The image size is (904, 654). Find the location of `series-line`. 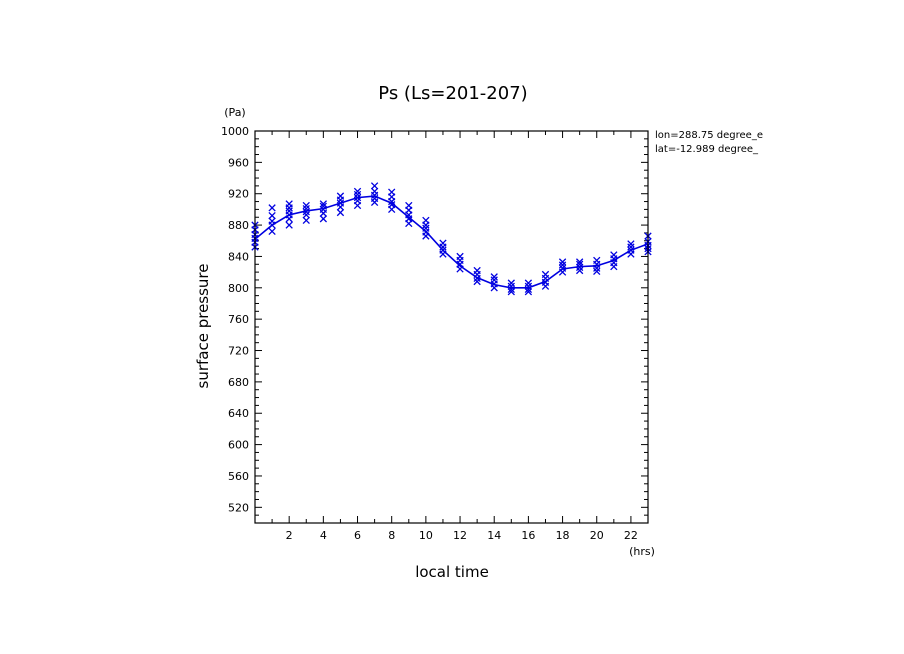

series-line is located at coordinates (451, 242).